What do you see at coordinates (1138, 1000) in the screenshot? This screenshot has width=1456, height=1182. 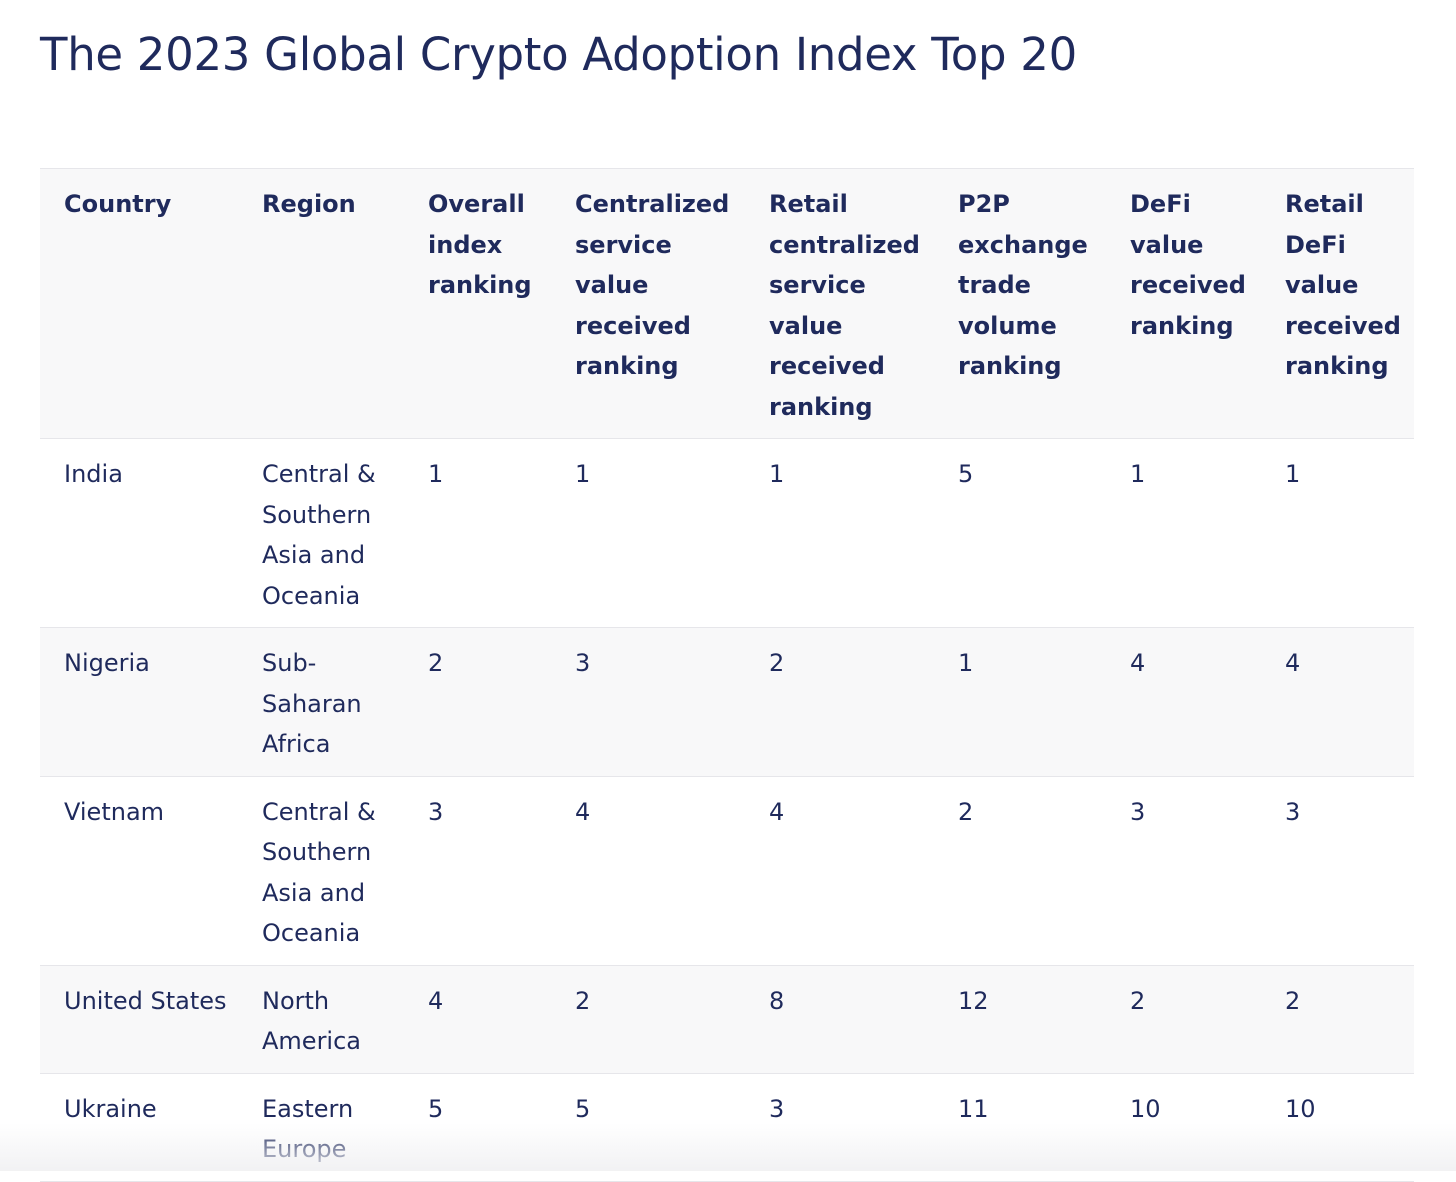 I see `cell-defi: 2` at bounding box center [1138, 1000].